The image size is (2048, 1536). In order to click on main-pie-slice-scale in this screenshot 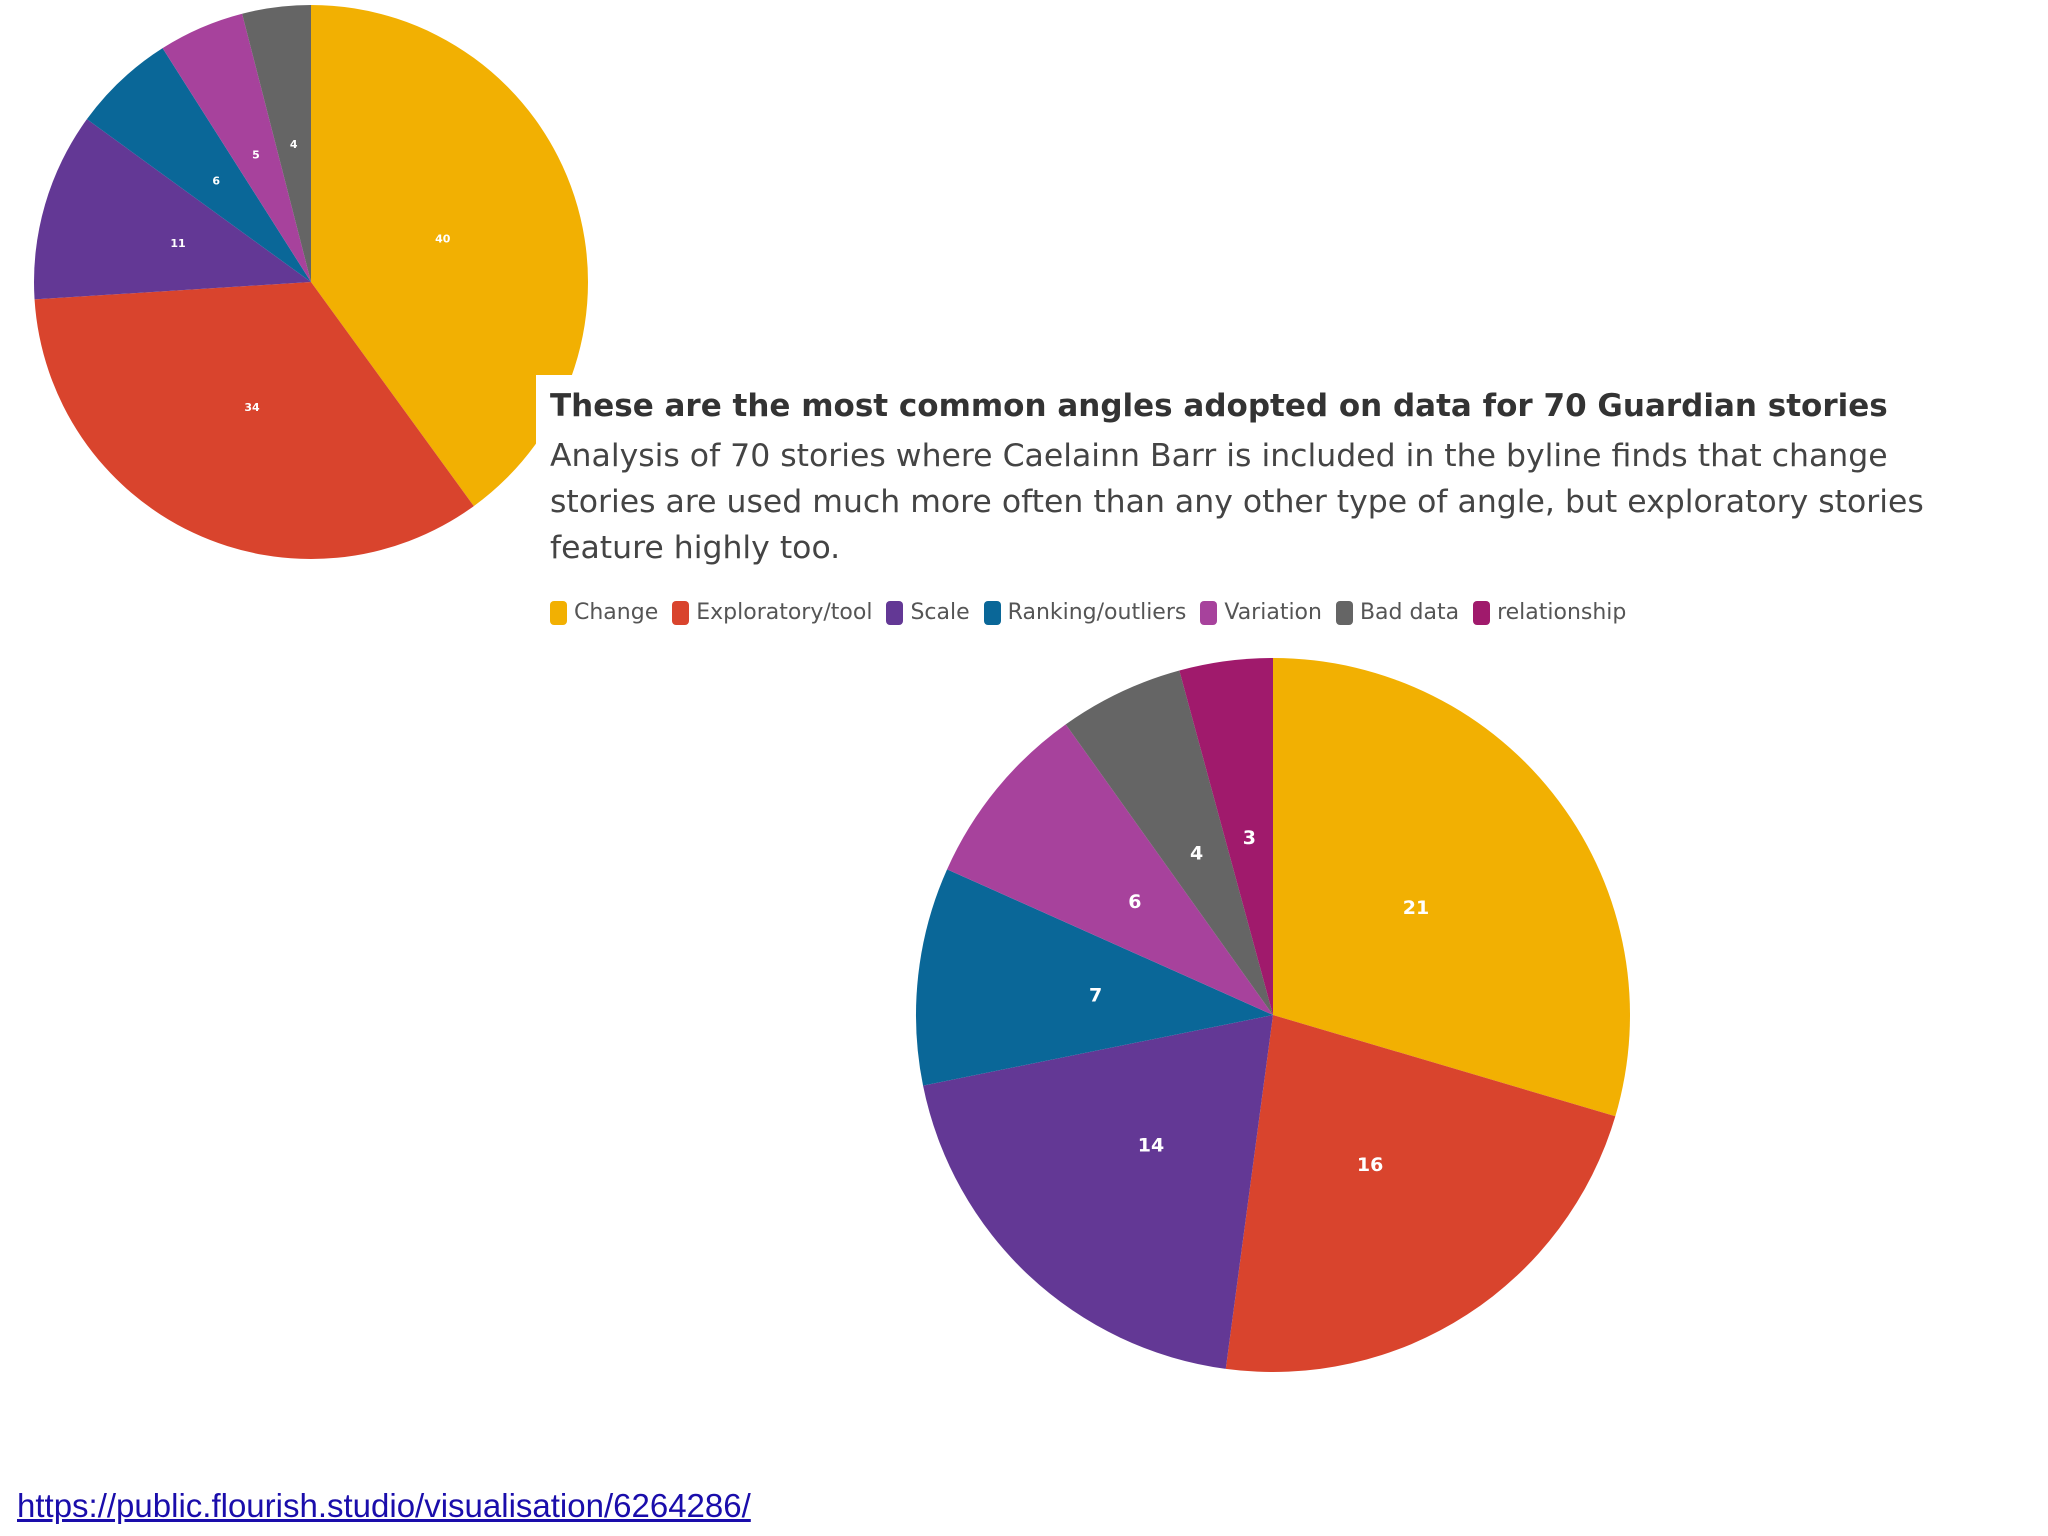, I will do `click(1098, 1192)`.